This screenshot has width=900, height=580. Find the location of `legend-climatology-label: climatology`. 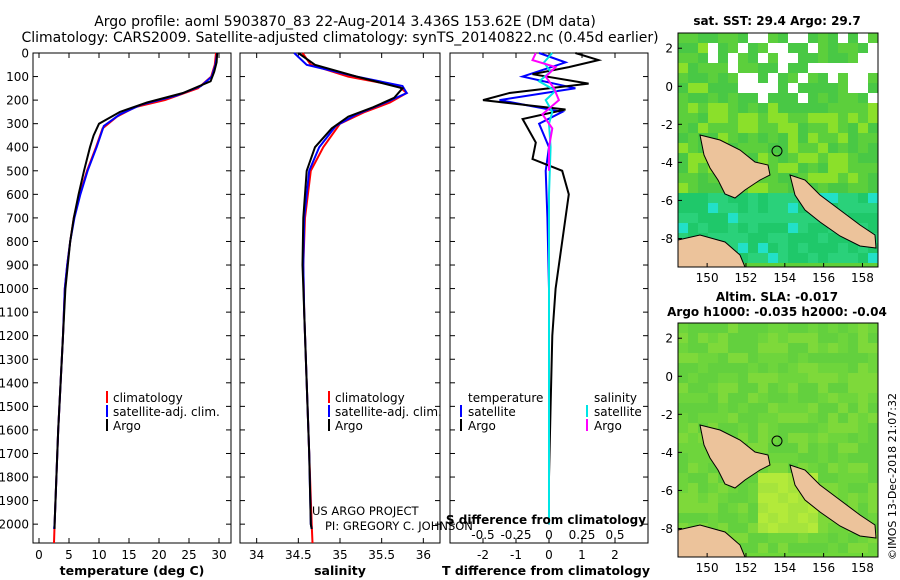

legend-climatology-label: climatology is located at coordinates (148, 398).